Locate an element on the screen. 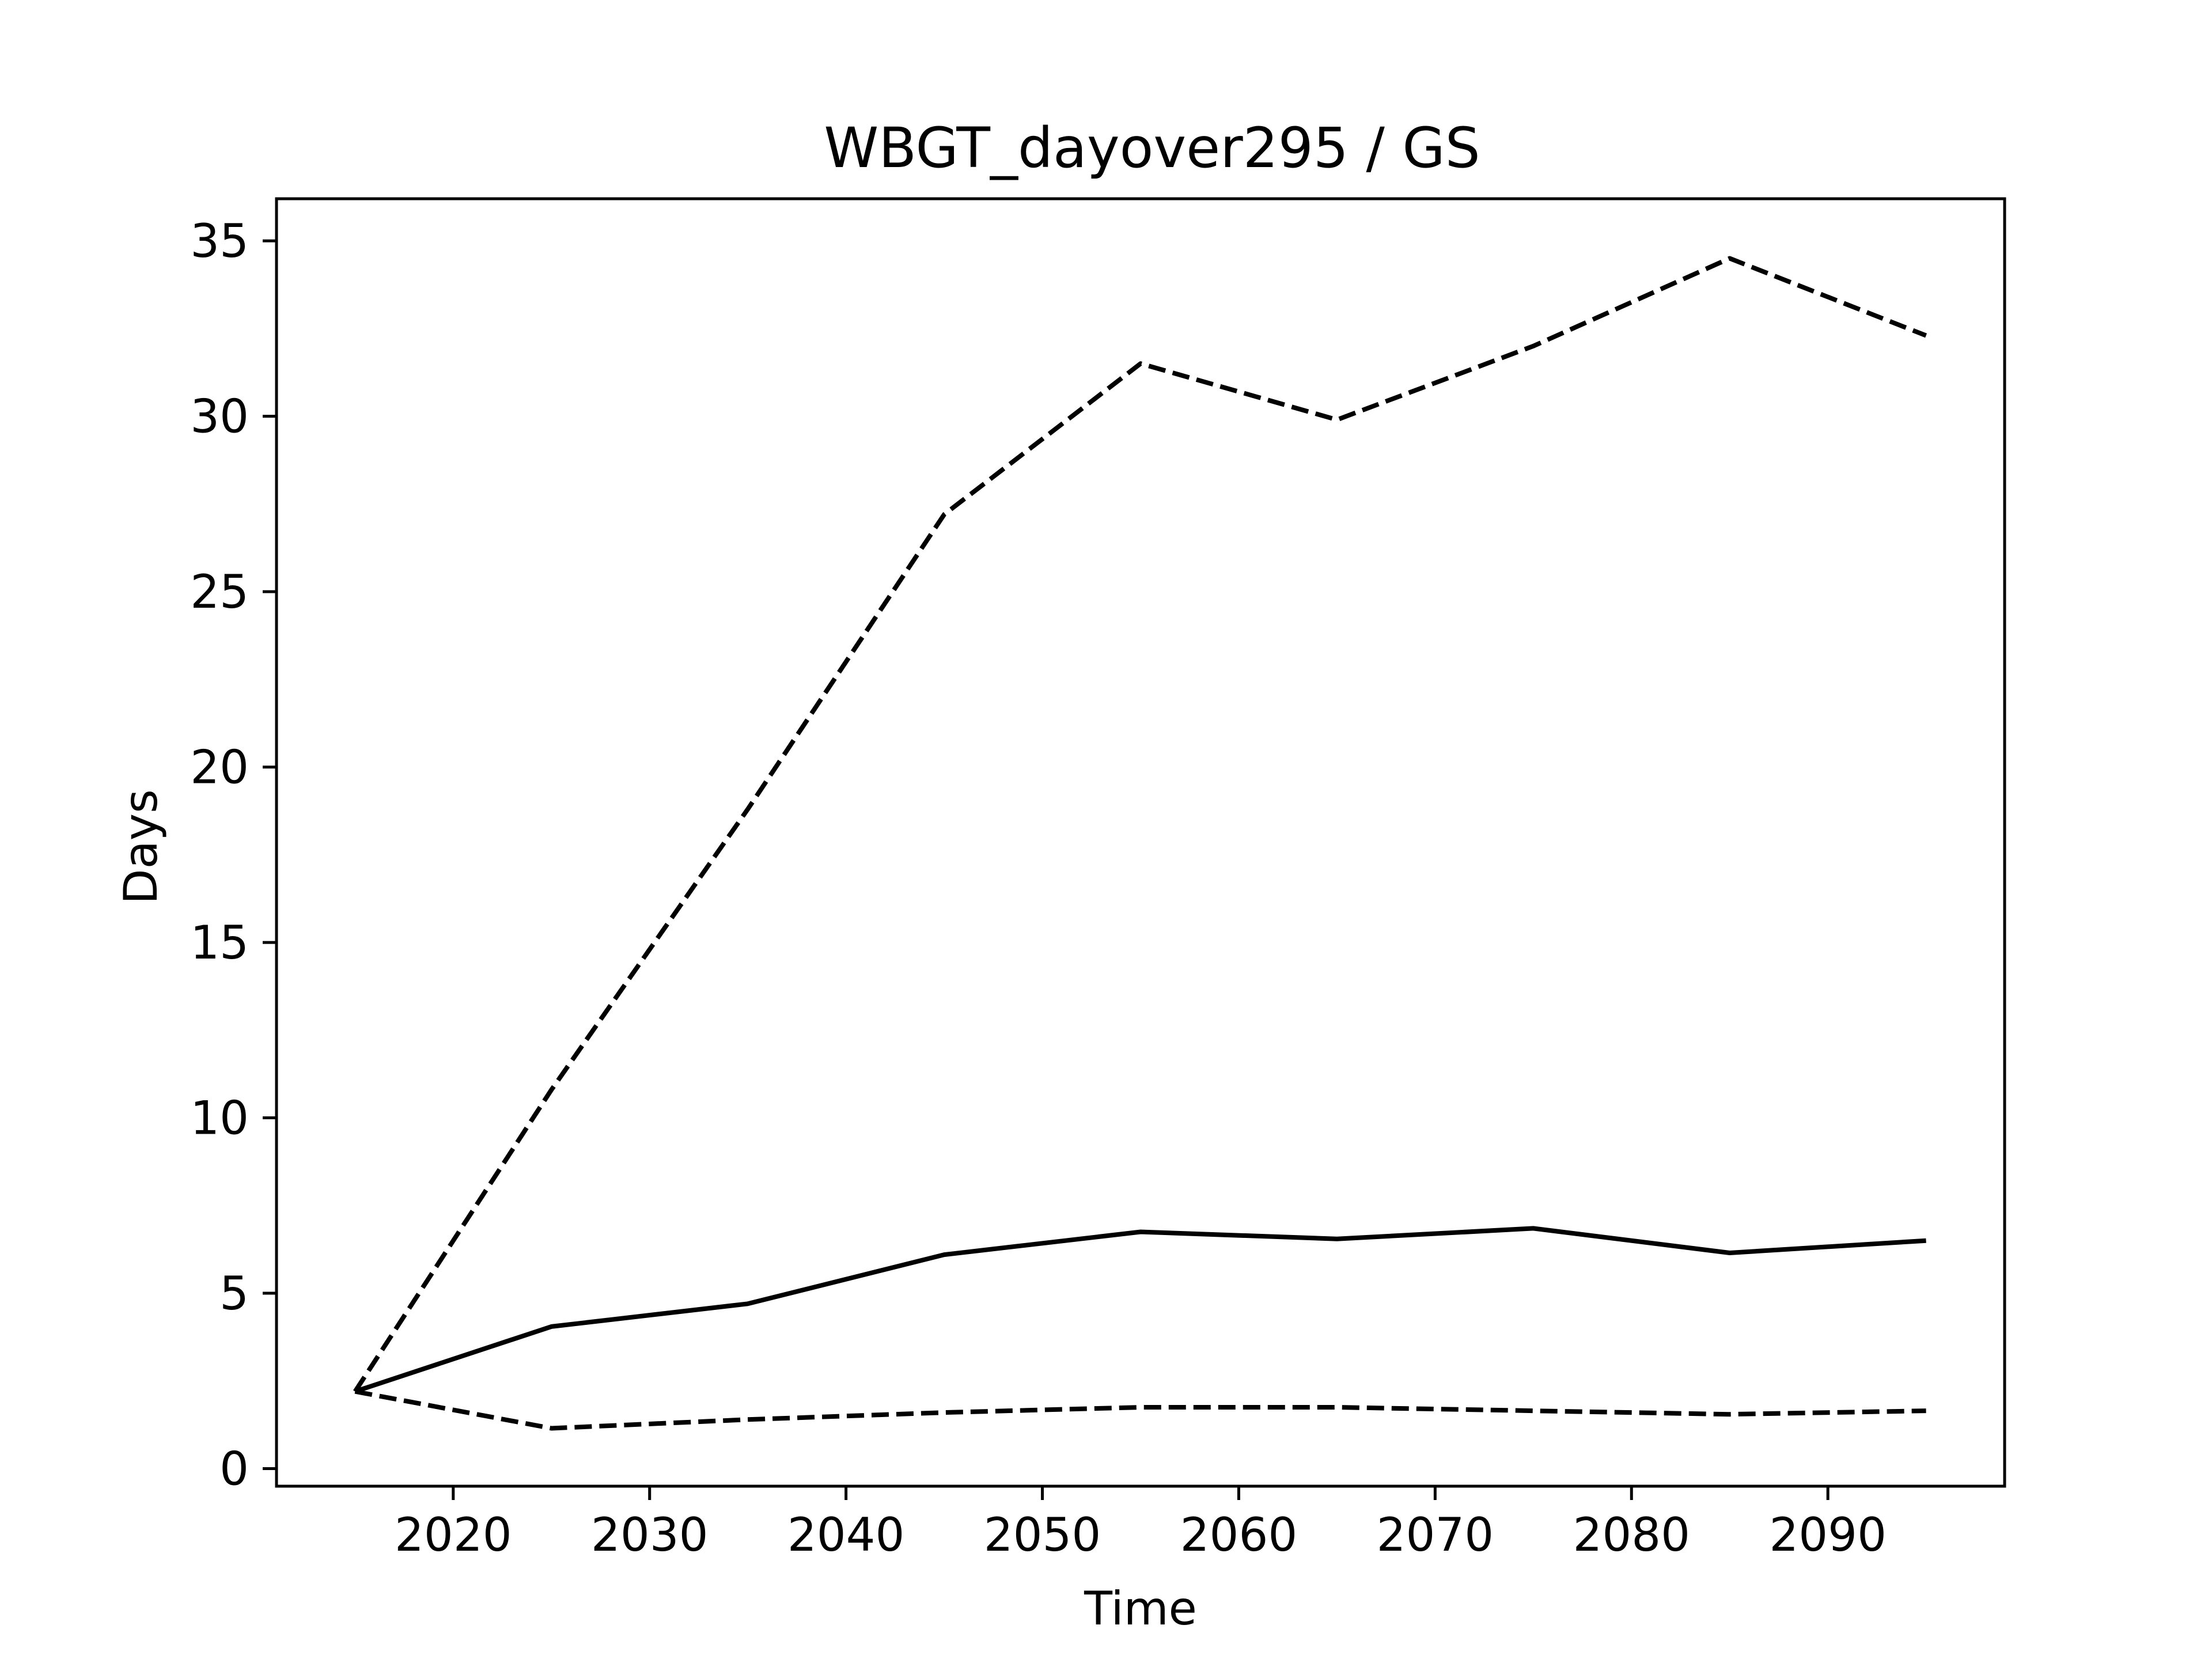 The height and width of the screenshot is (1659, 2212). x-tick-label: 2070 is located at coordinates (1435, 1535).